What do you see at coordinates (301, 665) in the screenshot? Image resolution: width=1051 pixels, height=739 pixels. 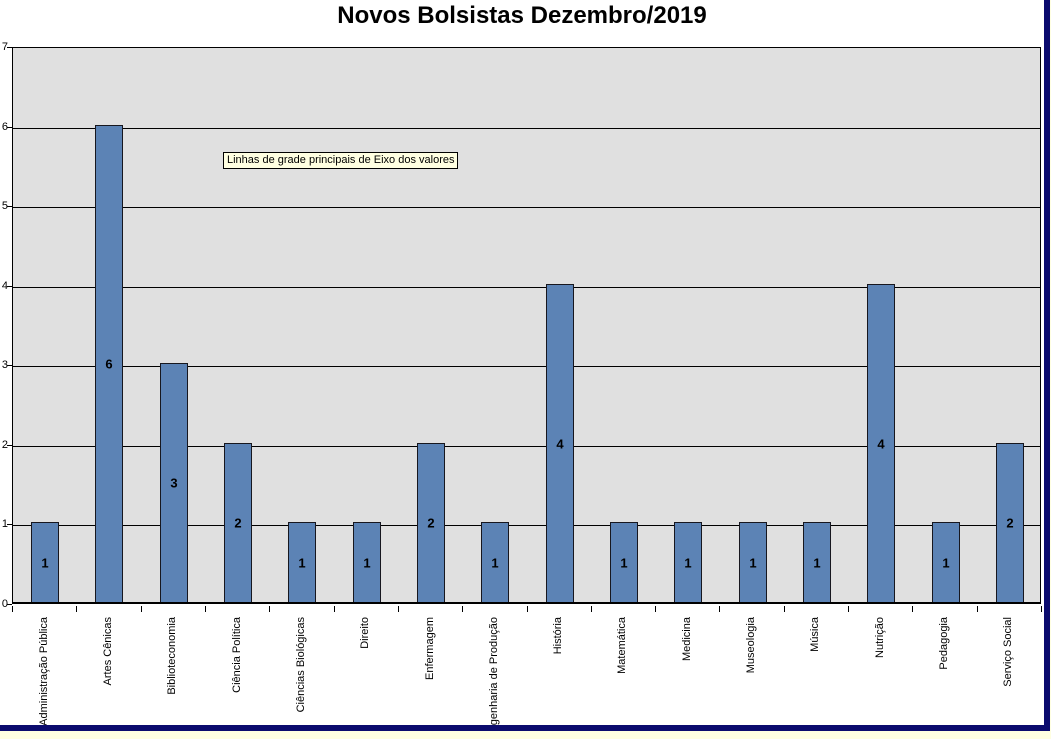 I see `x-axis-label-text: Ciências Biológicas` at bounding box center [301, 665].